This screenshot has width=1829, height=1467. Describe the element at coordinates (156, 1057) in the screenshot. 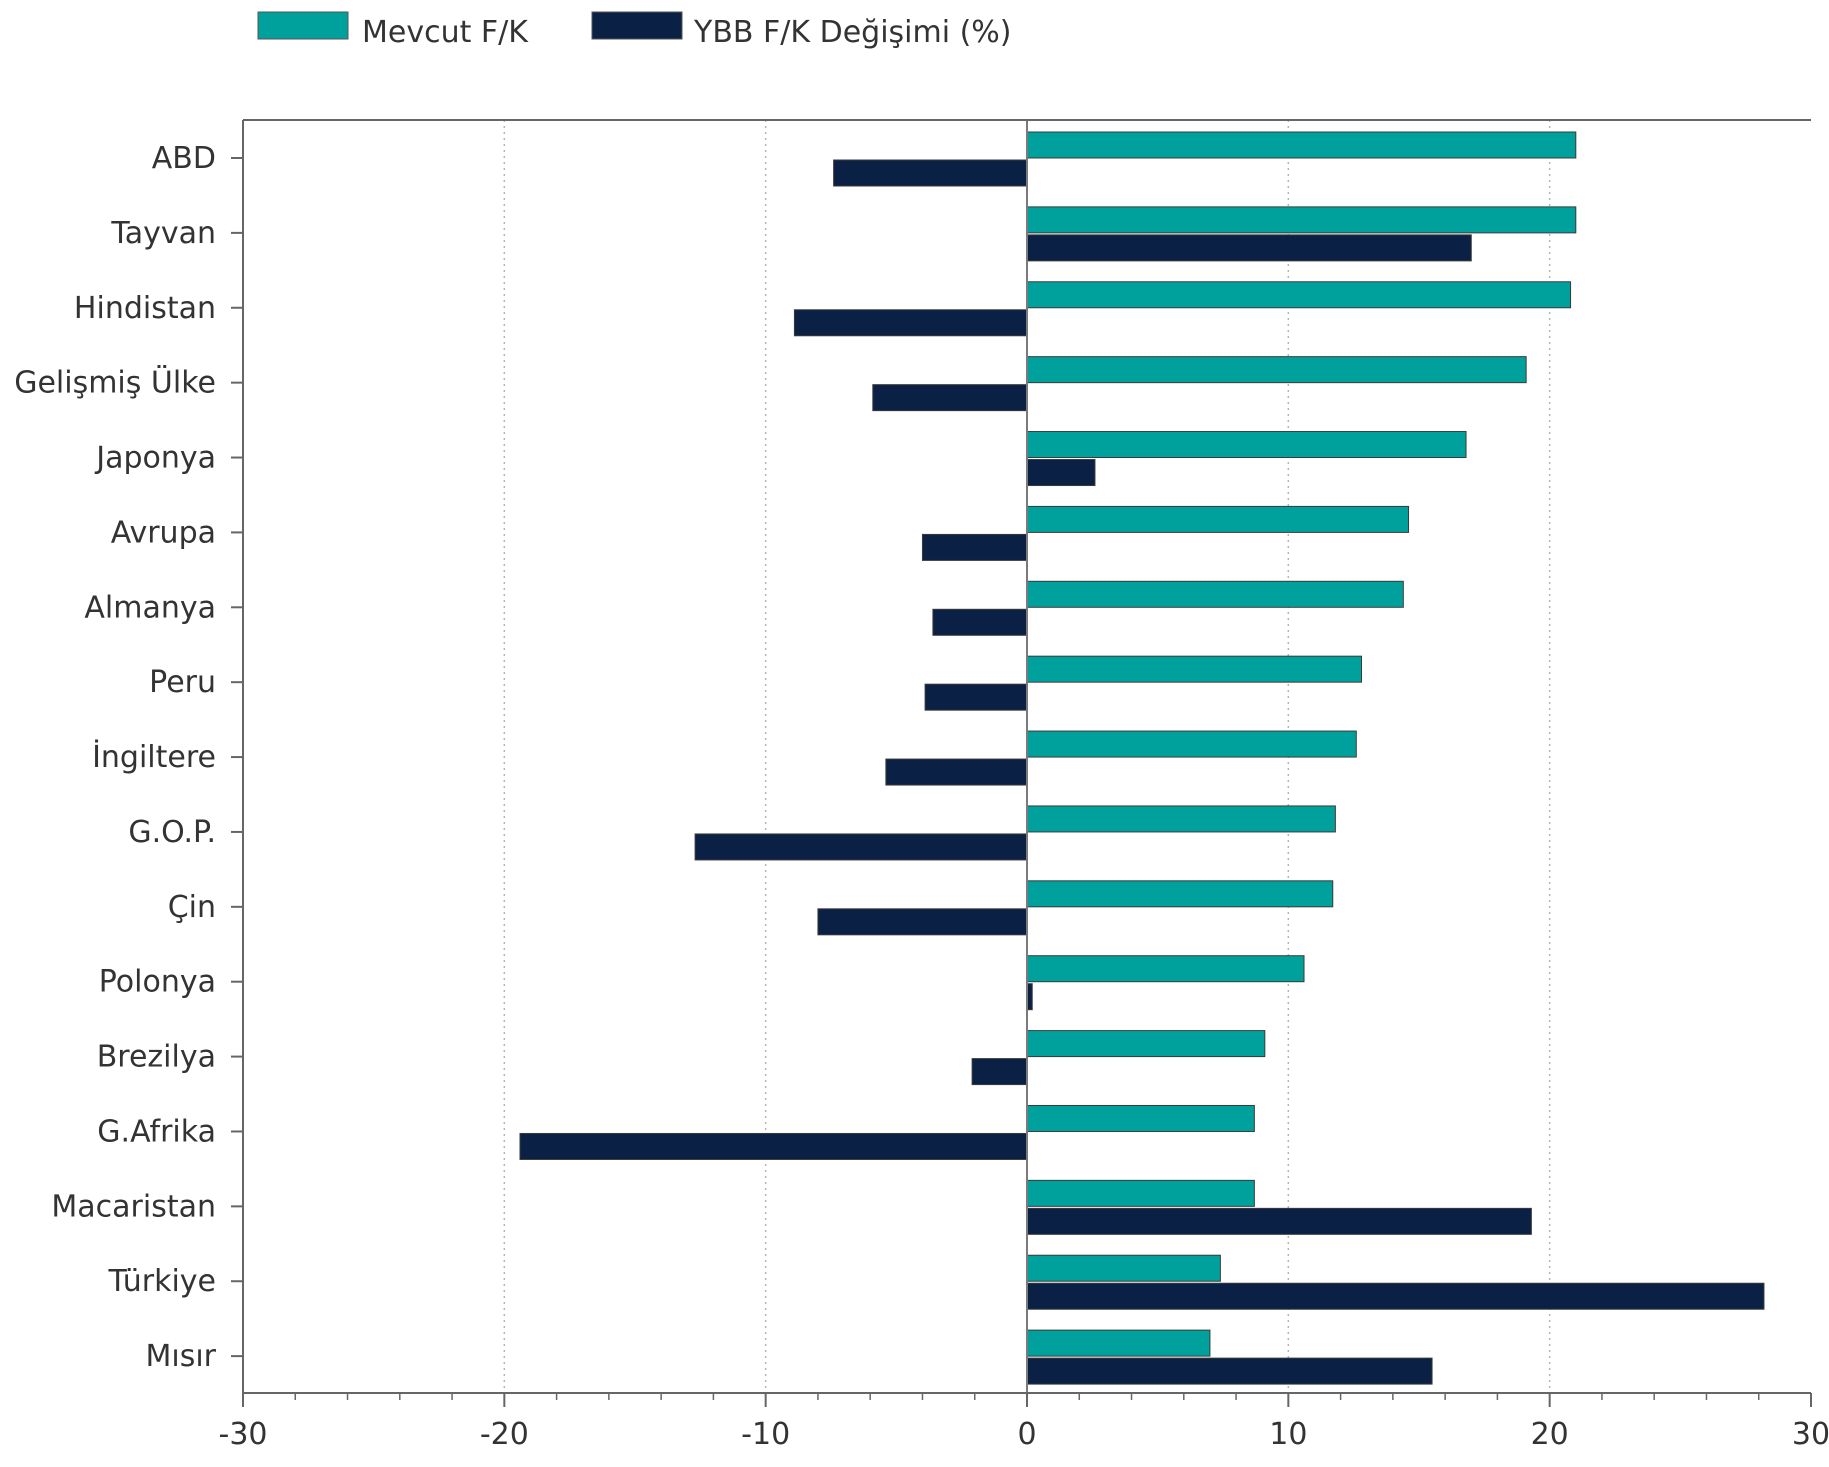

I see `category-label: Brezilya` at that location.